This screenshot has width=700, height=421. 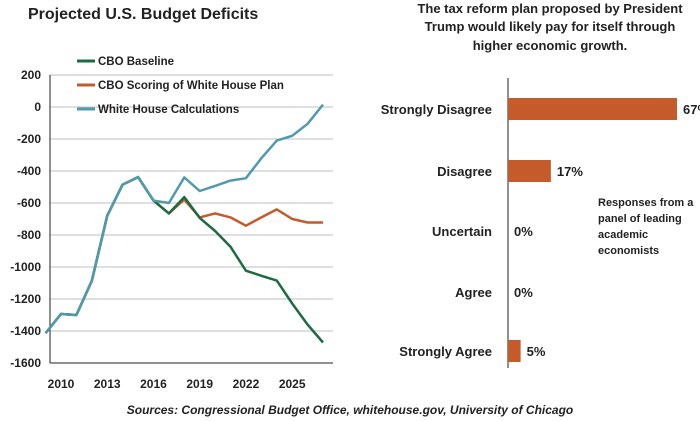 What do you see at coordinates (464, 171) in the screenshot?
I see `category-label: Disagree` at bounding box center [464, 171].